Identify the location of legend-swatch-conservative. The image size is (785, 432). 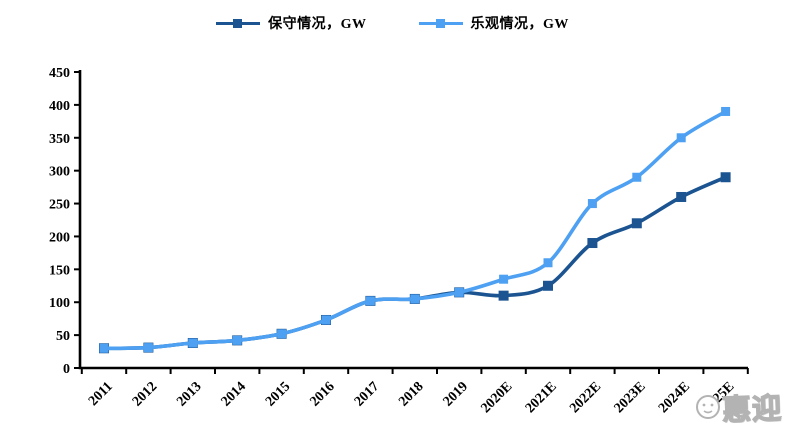
(238, 23).